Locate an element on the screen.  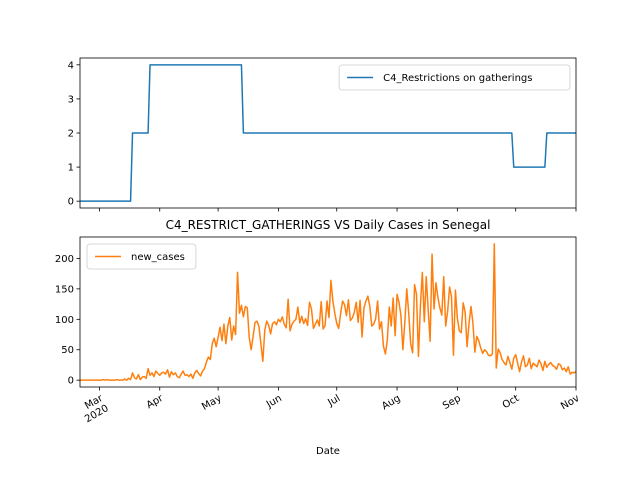
legend-label: new_cases is located at coordinates (158, 257).